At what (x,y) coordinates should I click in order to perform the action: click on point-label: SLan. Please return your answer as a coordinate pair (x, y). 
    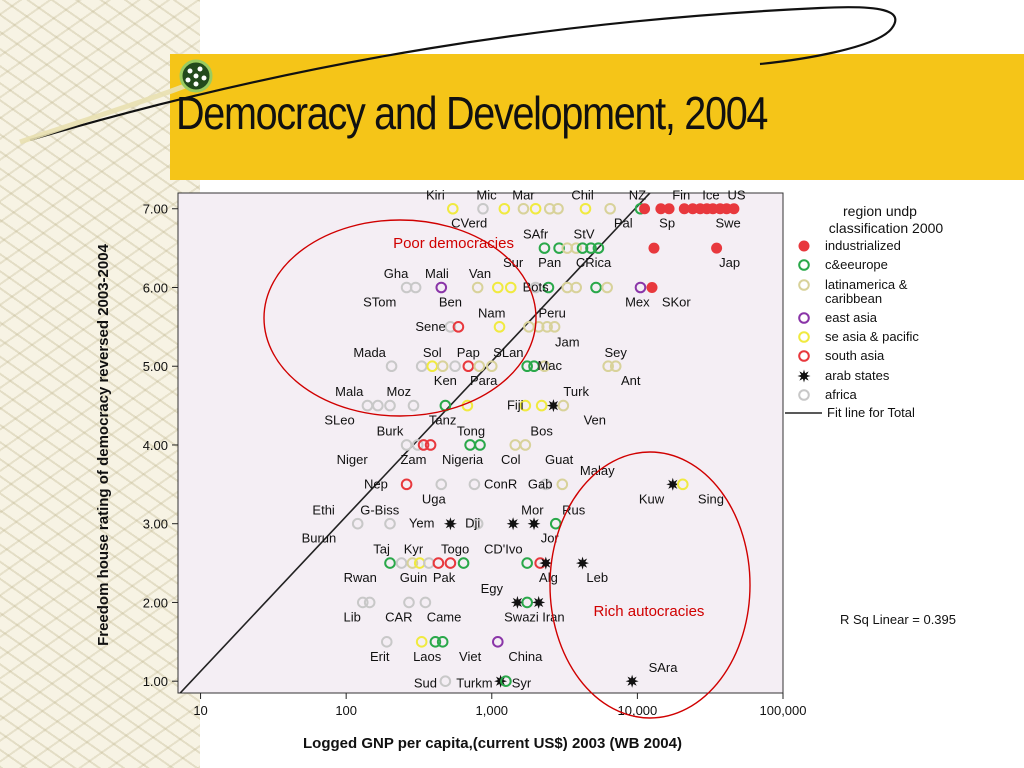
    Looking at the image, I should click on (508, 352).